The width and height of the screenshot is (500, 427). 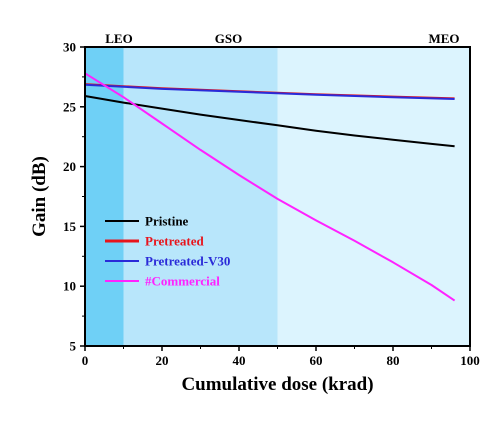 I want to click on y-tick-label: 10, so click(x=69, y=286).